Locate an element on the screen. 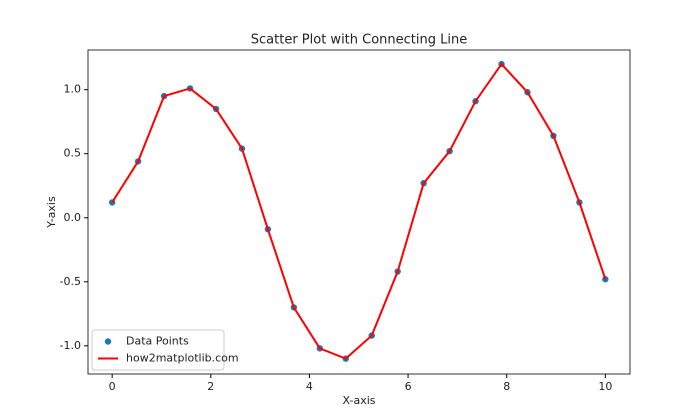 The image size is (700, 420). x-axis-label: X-axis is located at coordinates (359, 400).